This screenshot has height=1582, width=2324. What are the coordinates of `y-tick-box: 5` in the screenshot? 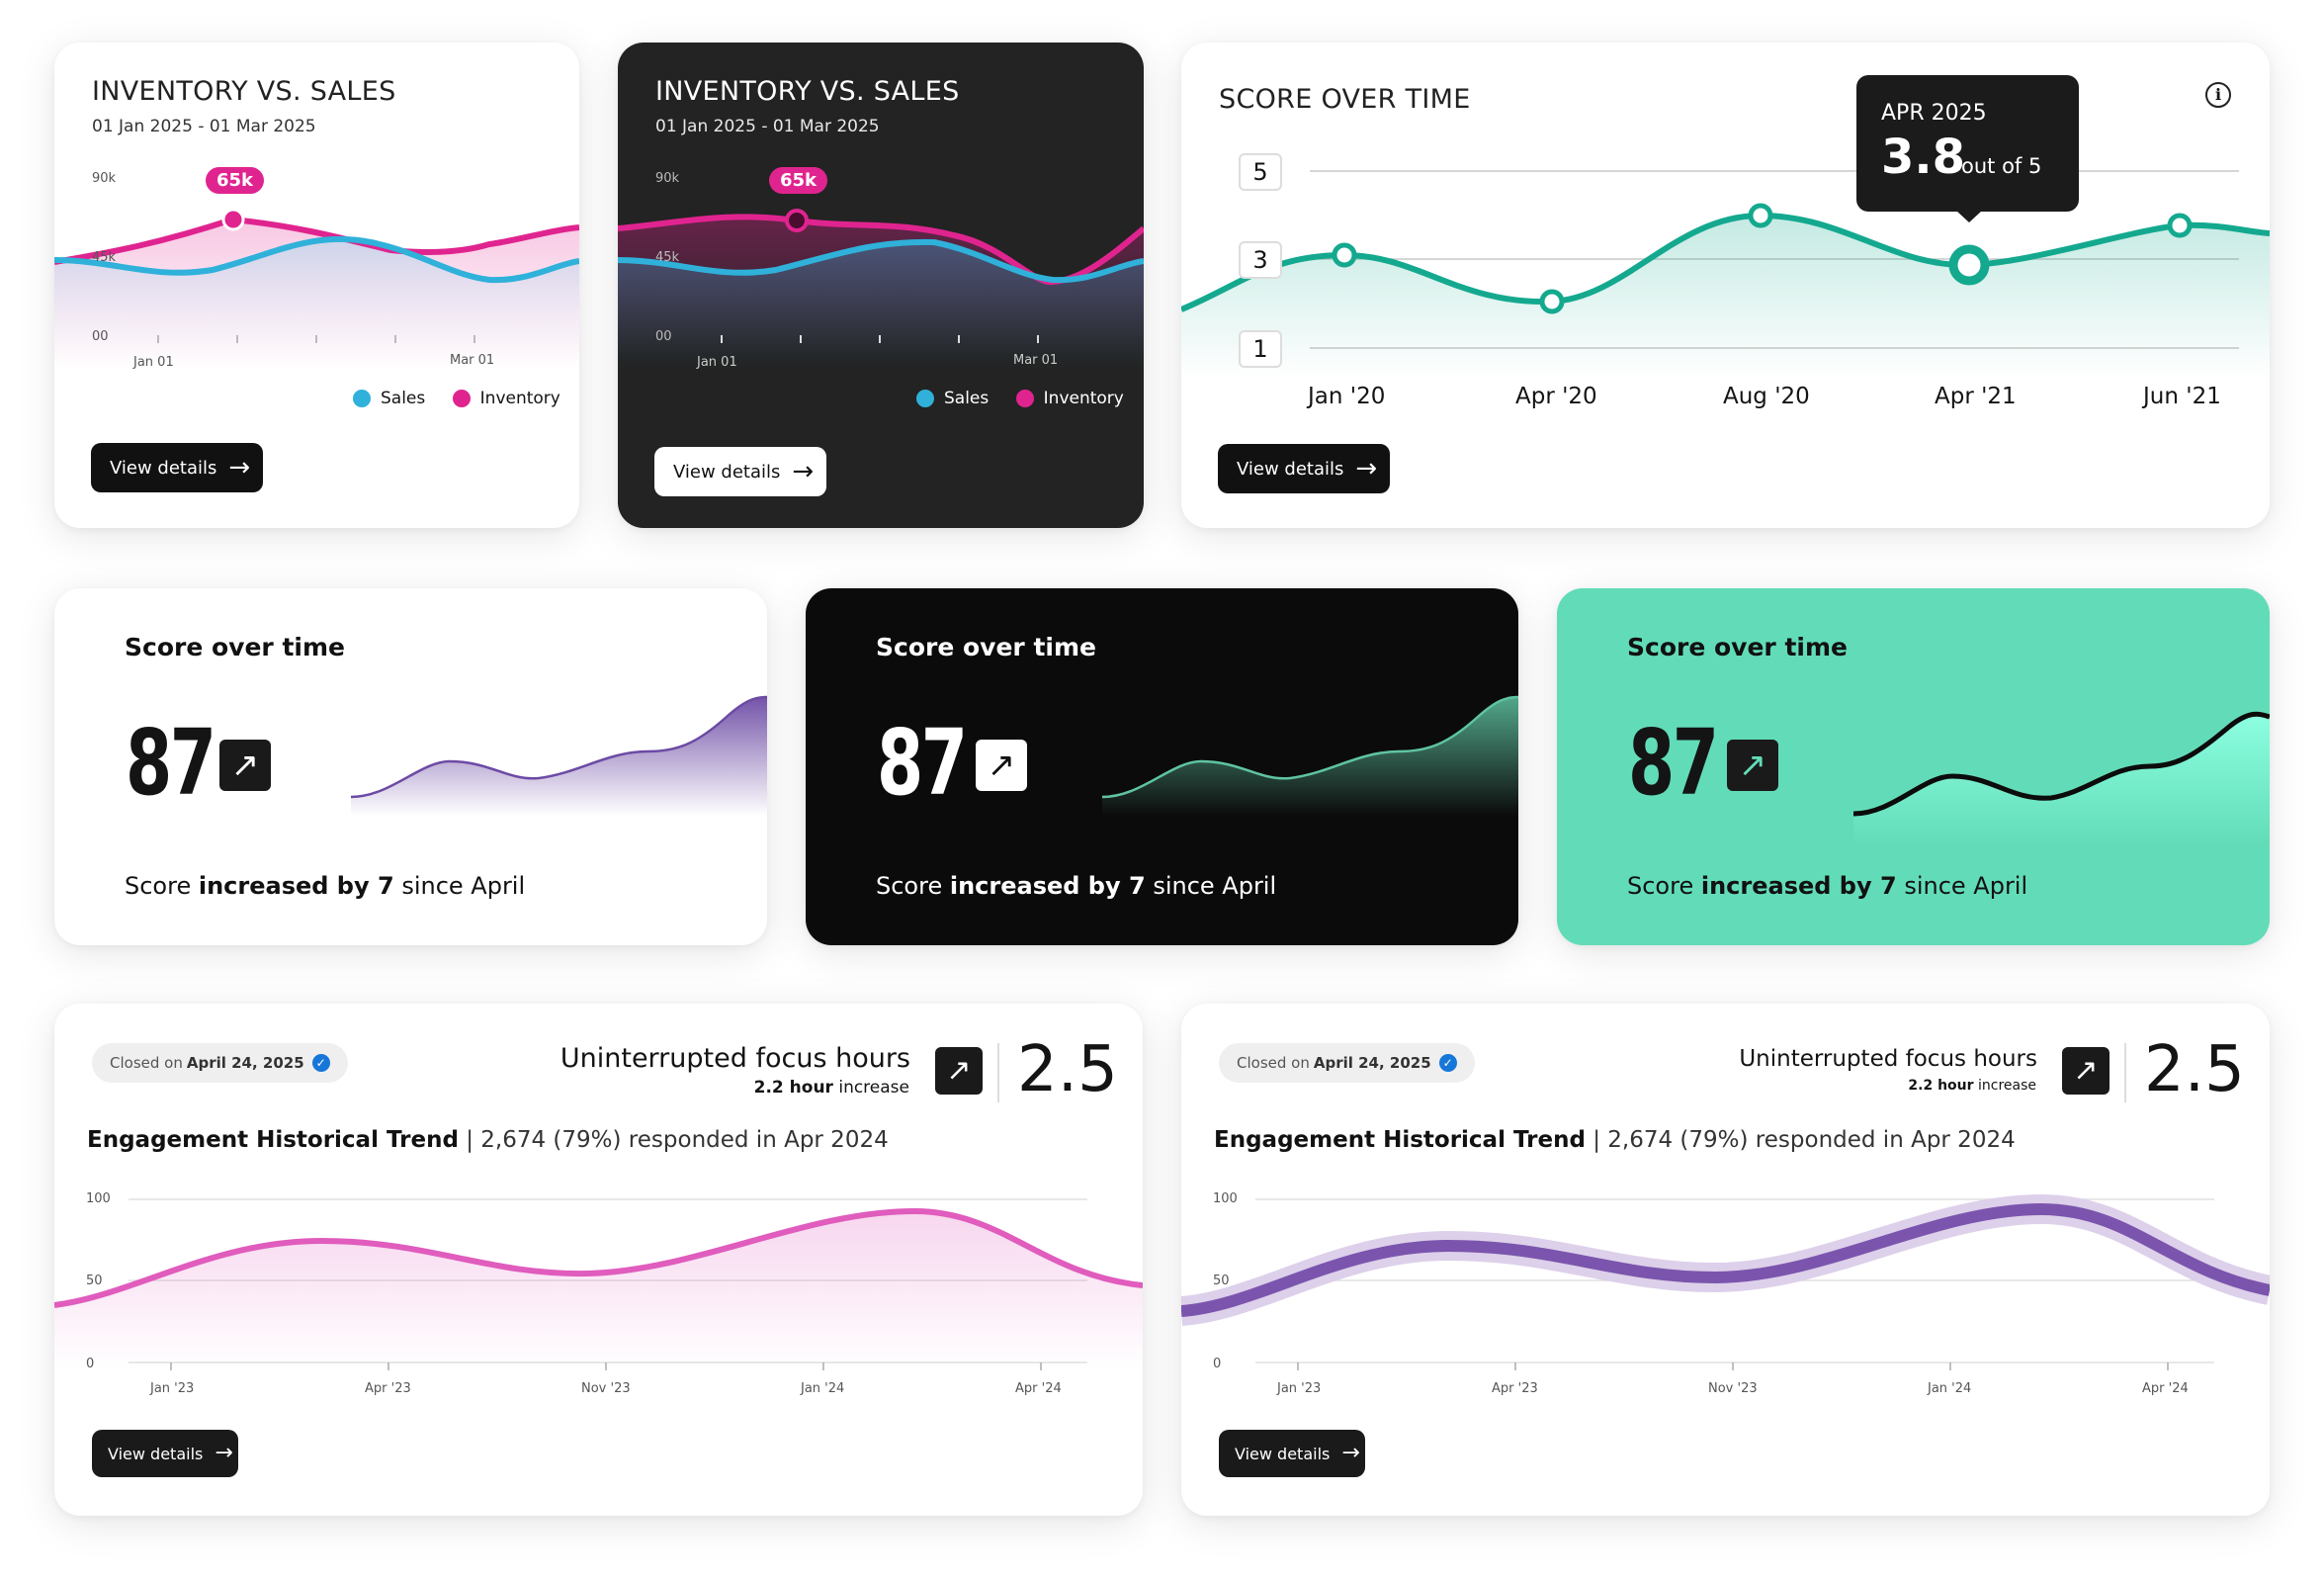 It's located at (1260, 172).